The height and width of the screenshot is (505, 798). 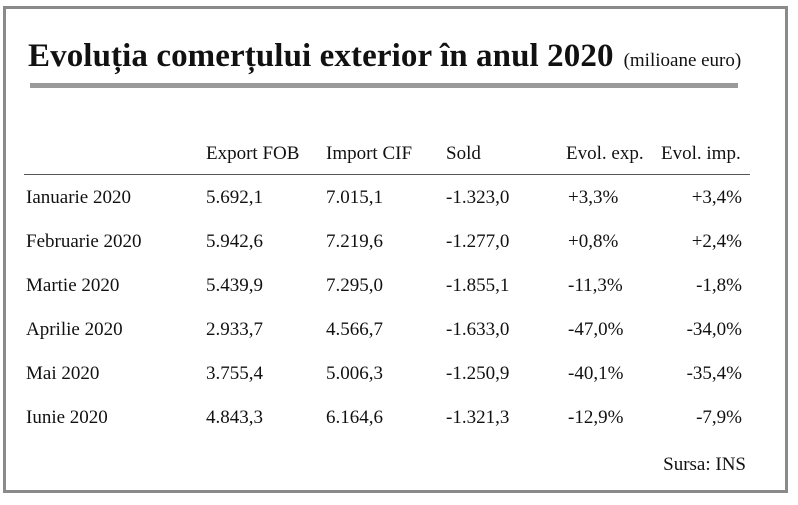 I want to click on header-divider, so click(x=387, y=174).